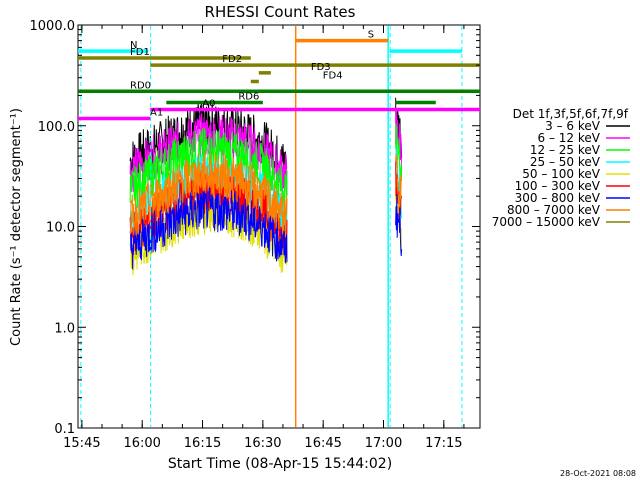  Describe the element at coordinates (141, 443) in the screenshot. I see `x-tick-label: 16:00` at that location.